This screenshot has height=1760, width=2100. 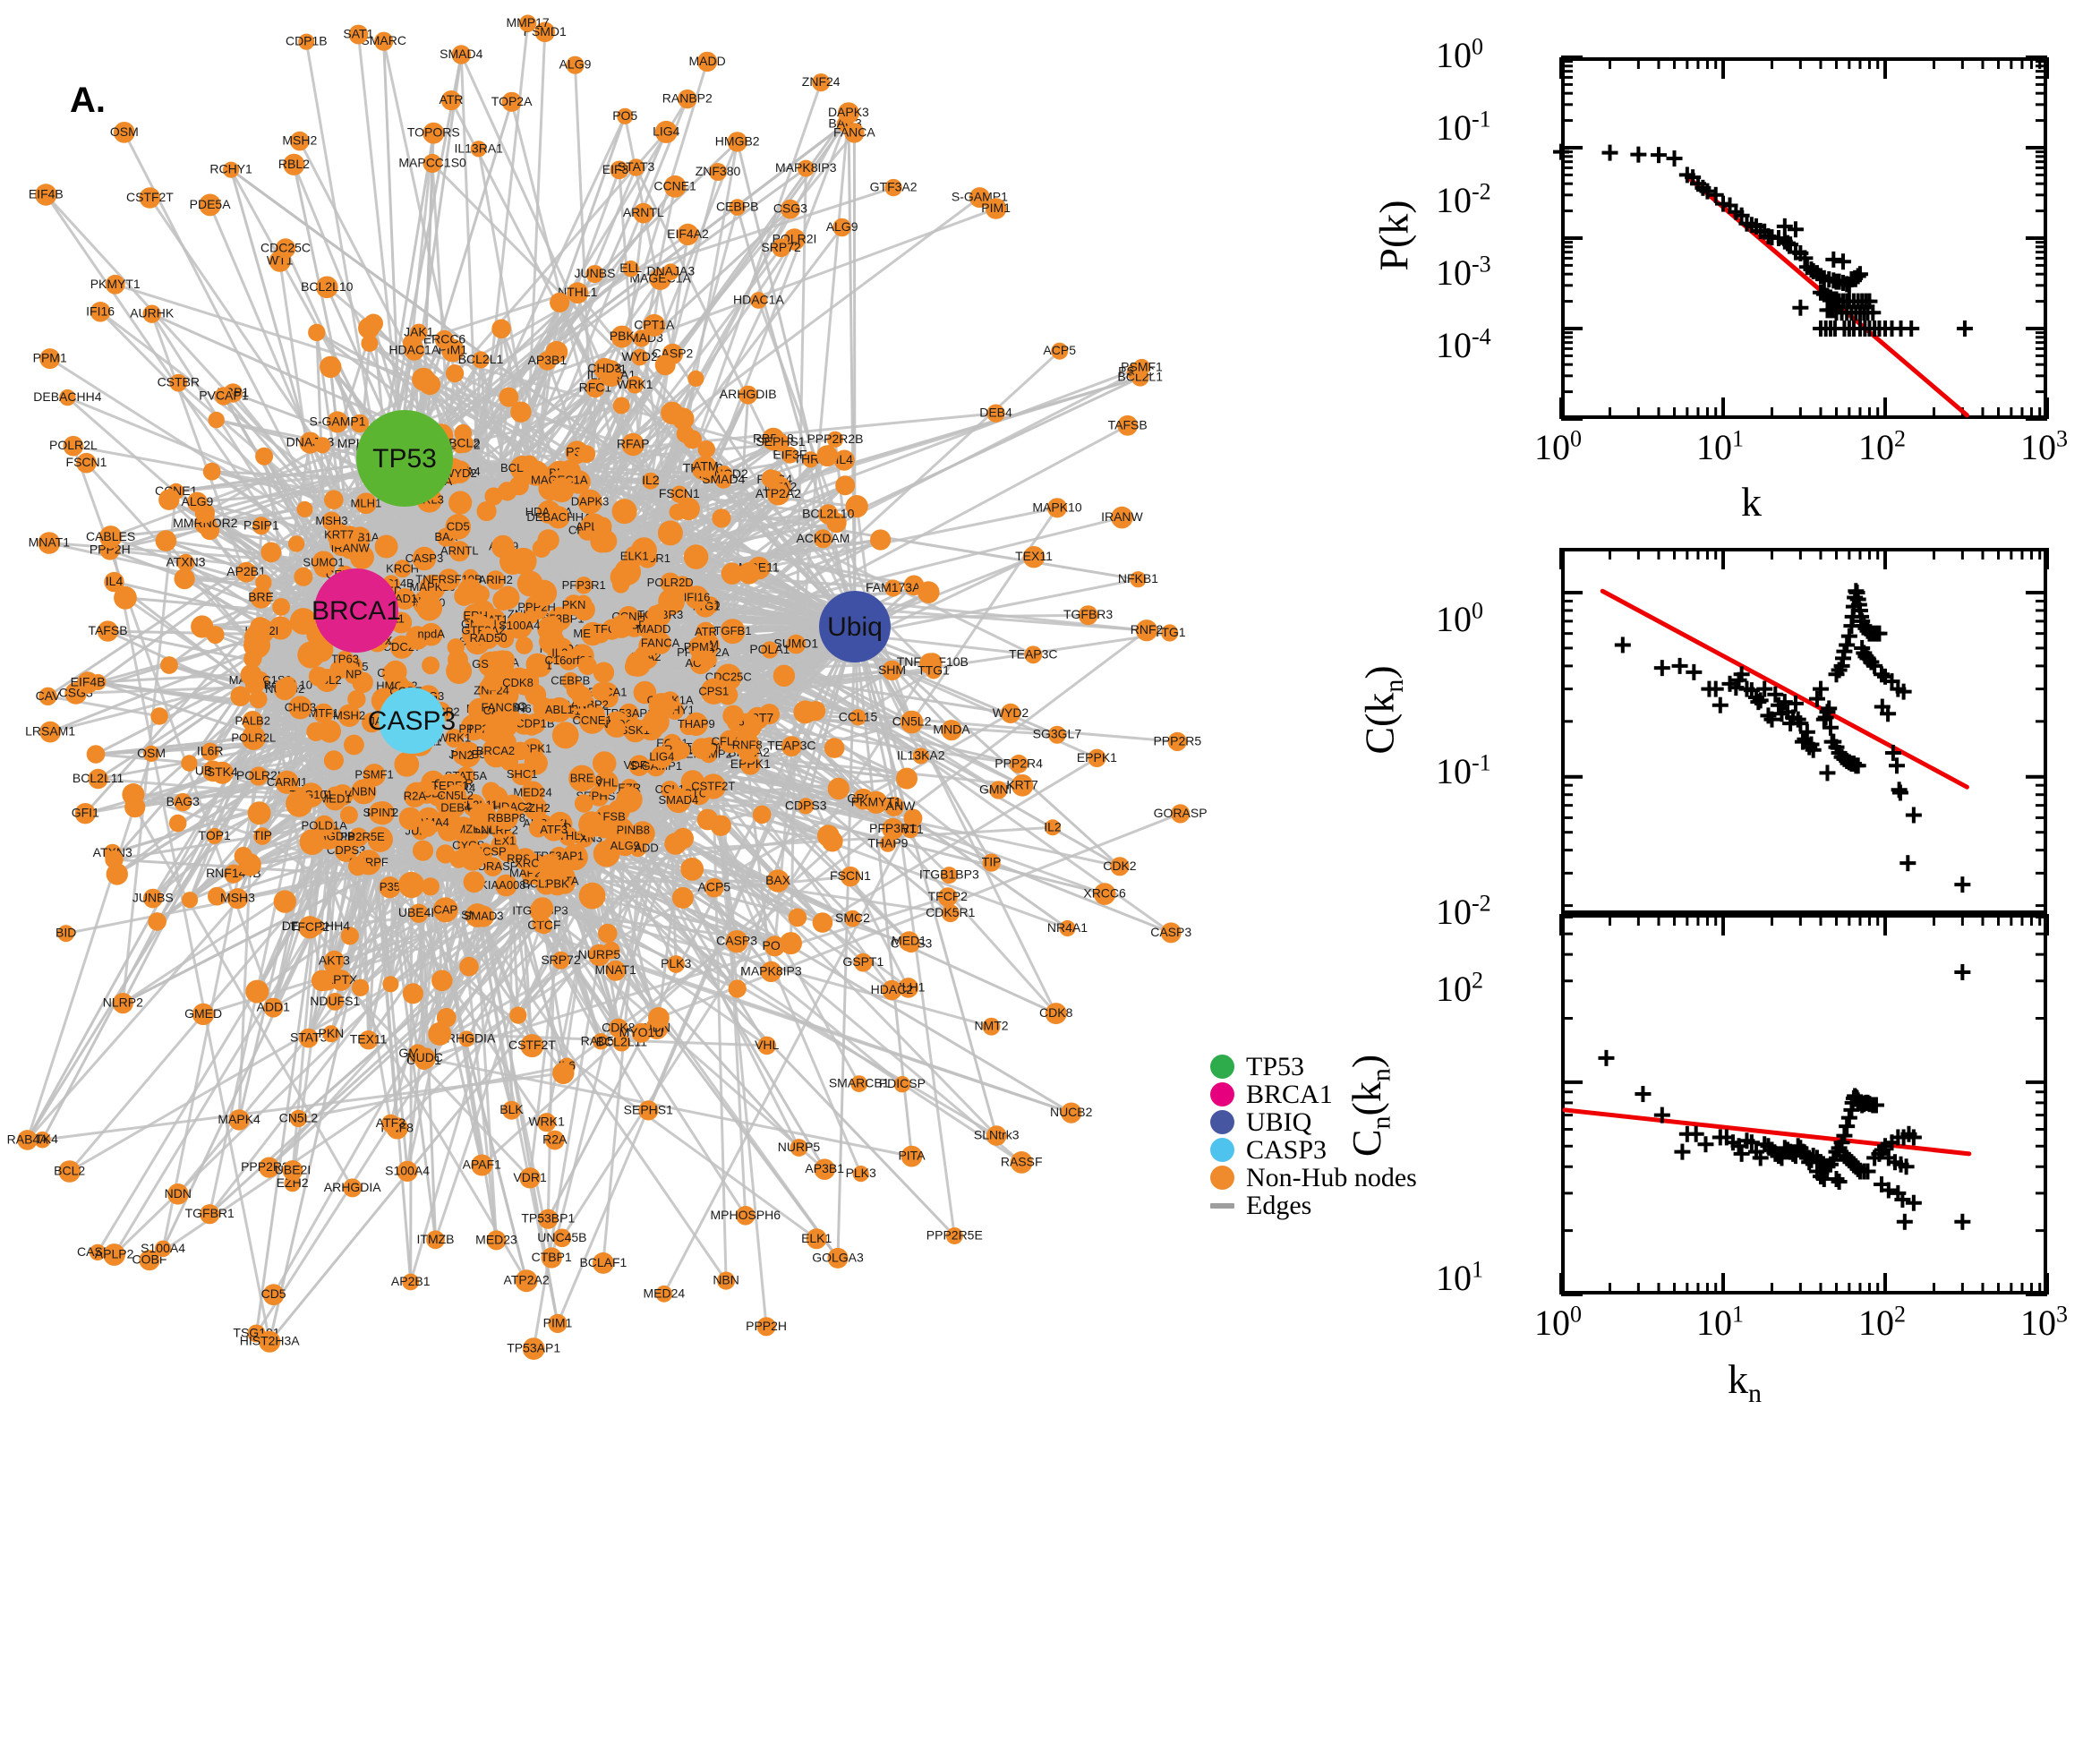 What do you see at coordinates (1721, 1152) in the screenshot?
I see `plot-canvas-d` at bounding box center [1721, 1152].